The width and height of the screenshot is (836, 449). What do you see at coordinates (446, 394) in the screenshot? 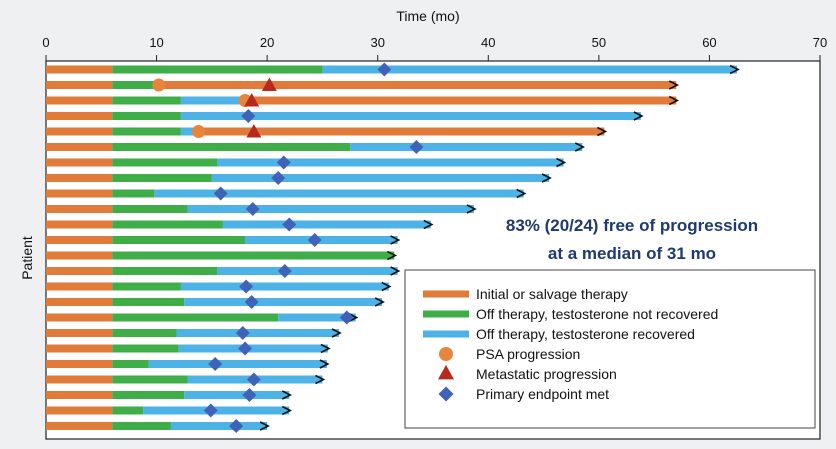
I see `legend-swatch-diamond` at bounding box center [446, 394].